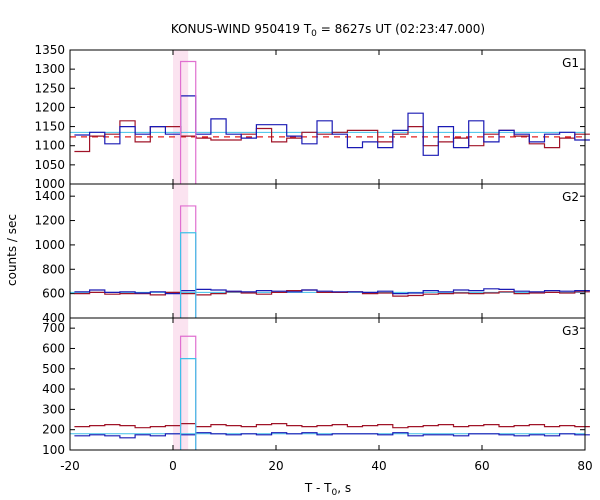  What do you see at coordinates (53, 409) in the screenshot?
I see `y-tick-label: 300` at bounding box center [53, 409].